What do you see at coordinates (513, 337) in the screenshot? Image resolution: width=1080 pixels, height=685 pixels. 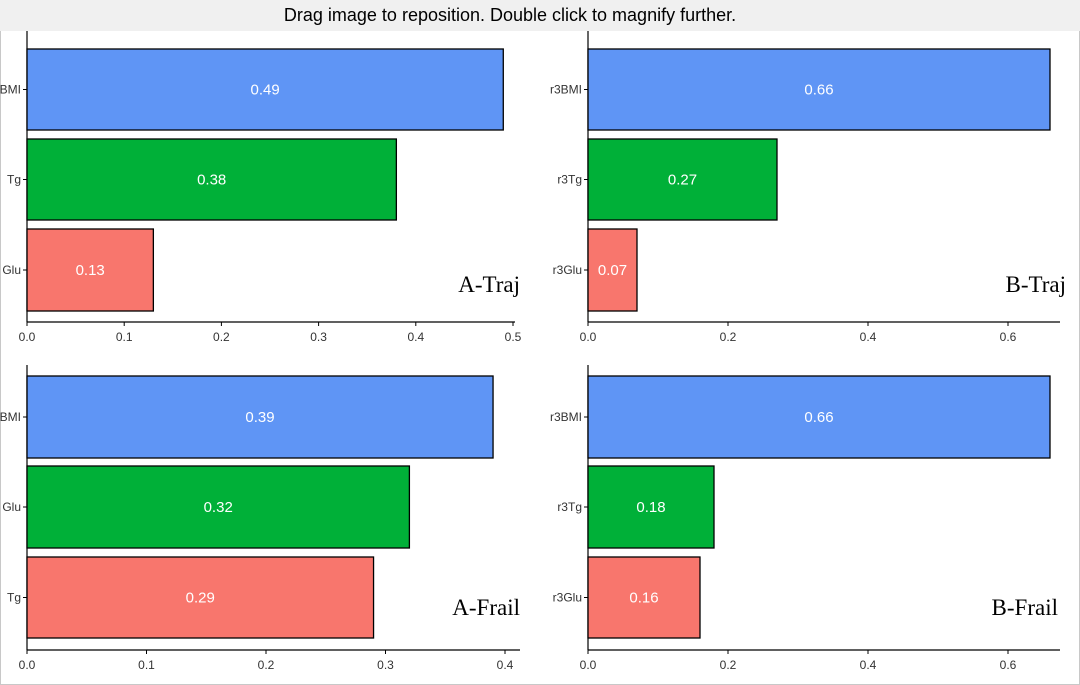 I see `x-tick-label: 0.5` at bounding box center [513, 337].